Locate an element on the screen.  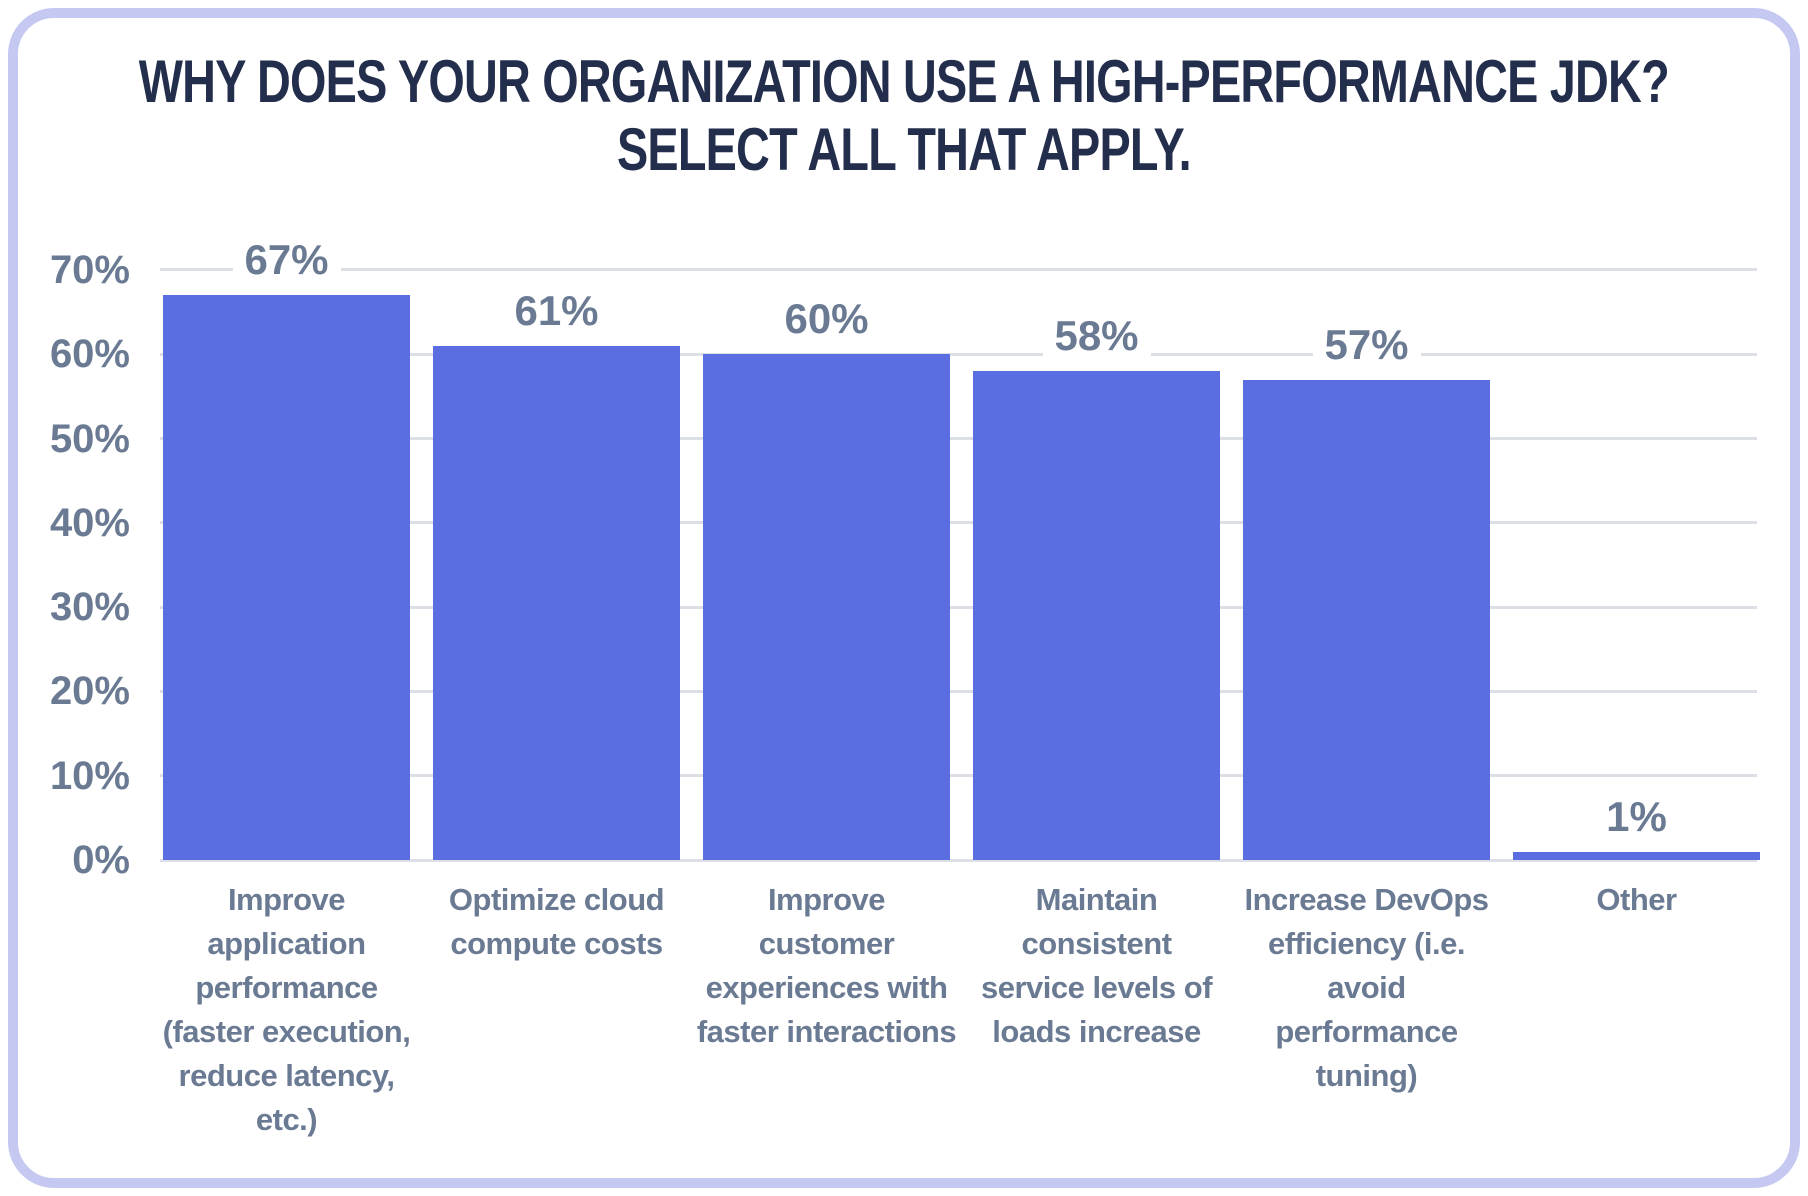
x-axis-category-line: experiences with is located at coordinates (826, 987).